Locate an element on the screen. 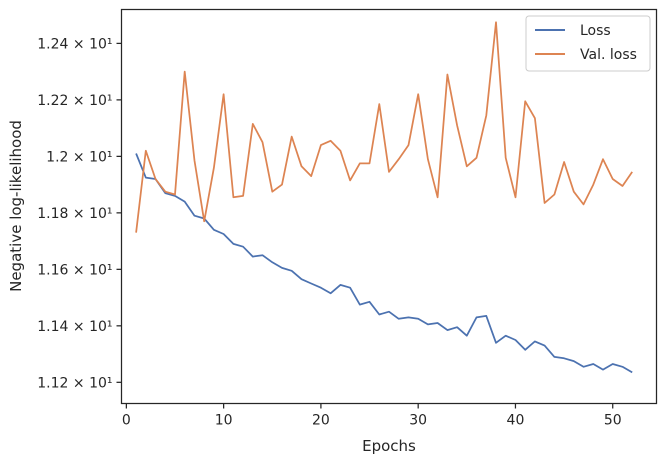  y-tick-label: 1.18 × 10¹ is located at coordinates (74, 214).